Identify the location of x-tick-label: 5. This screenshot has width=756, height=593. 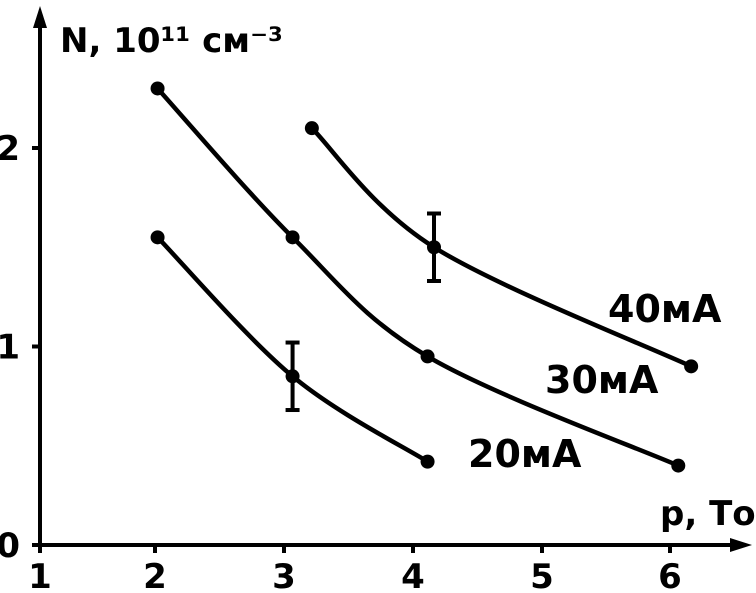
(542, 575).